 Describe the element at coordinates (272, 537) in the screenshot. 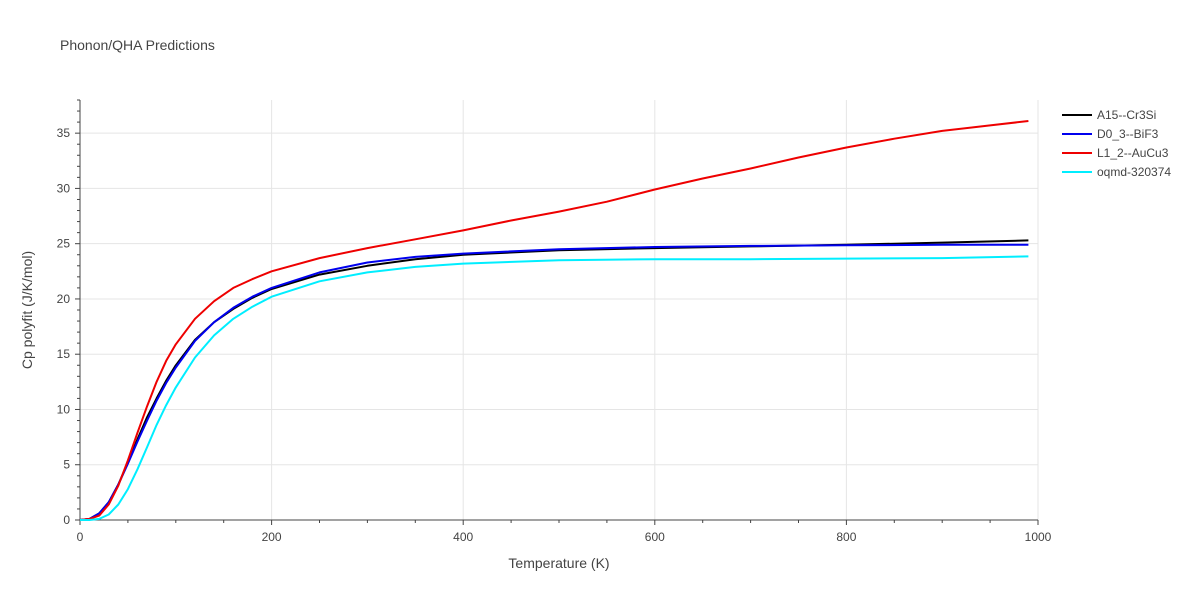

I see `x-tick-label: 200` at that location.